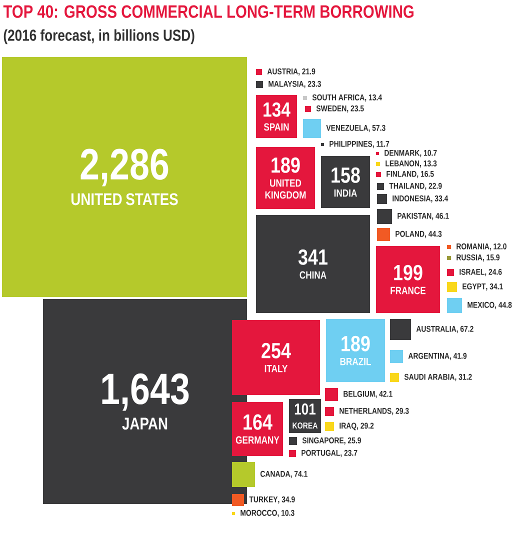 The height and width of the screenshot is (540, 532). Describe the element at coordinates (349, 454) in the screenshot. I see `data-label: , 23.7` at that location.